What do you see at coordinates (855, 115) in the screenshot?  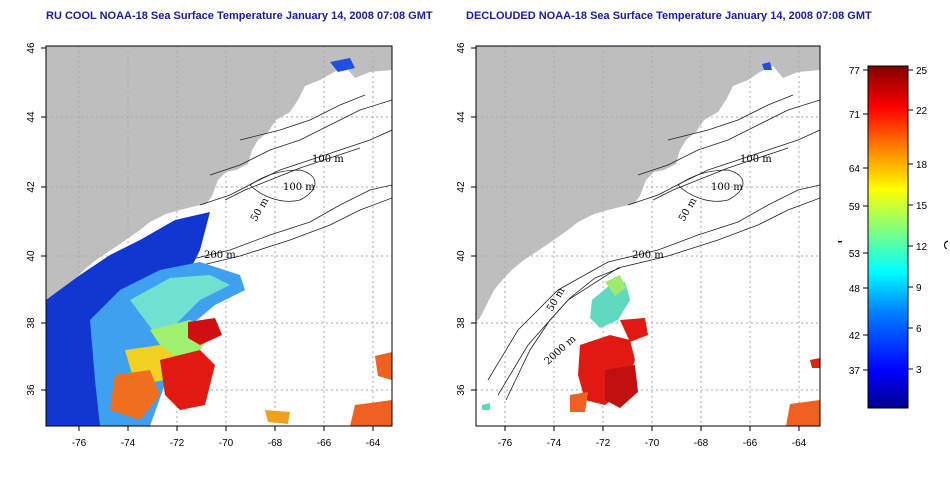 I see `colorbar-f-tick: 71` at bounding box center [855, 115].